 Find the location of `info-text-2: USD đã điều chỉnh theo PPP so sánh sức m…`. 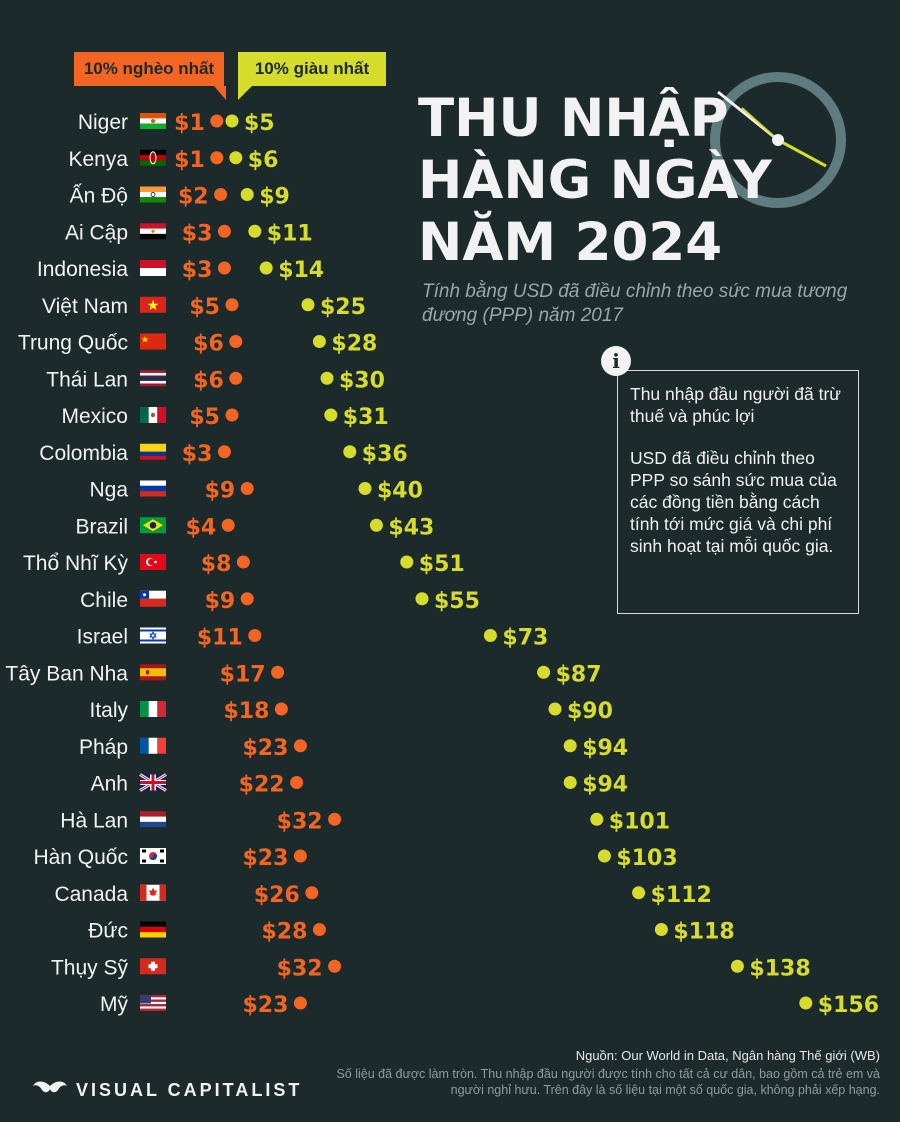

info-text-2: USD đã điều chỉnh theo PPP so sánh sức m… is located at coordinates (733, 502).